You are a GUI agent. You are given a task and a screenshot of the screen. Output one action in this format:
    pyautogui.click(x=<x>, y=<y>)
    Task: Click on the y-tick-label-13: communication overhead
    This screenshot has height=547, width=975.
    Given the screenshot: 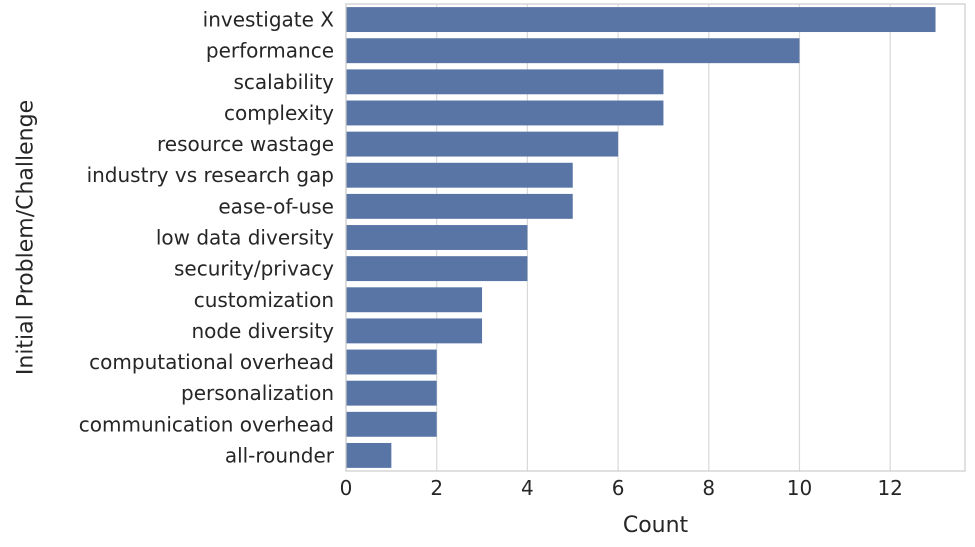 What is the action you would take?
    pyautogui.click(x=206, y=424)
    